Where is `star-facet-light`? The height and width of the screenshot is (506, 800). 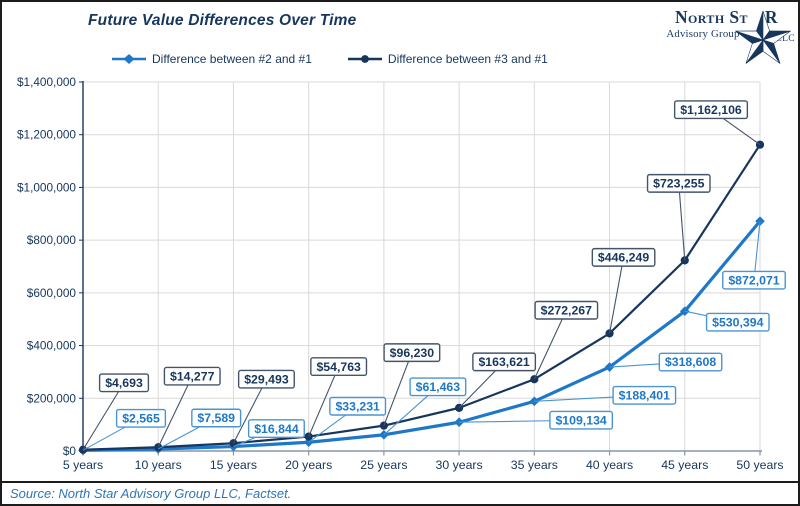
star-facet-light is located at coordinates (749, 35).